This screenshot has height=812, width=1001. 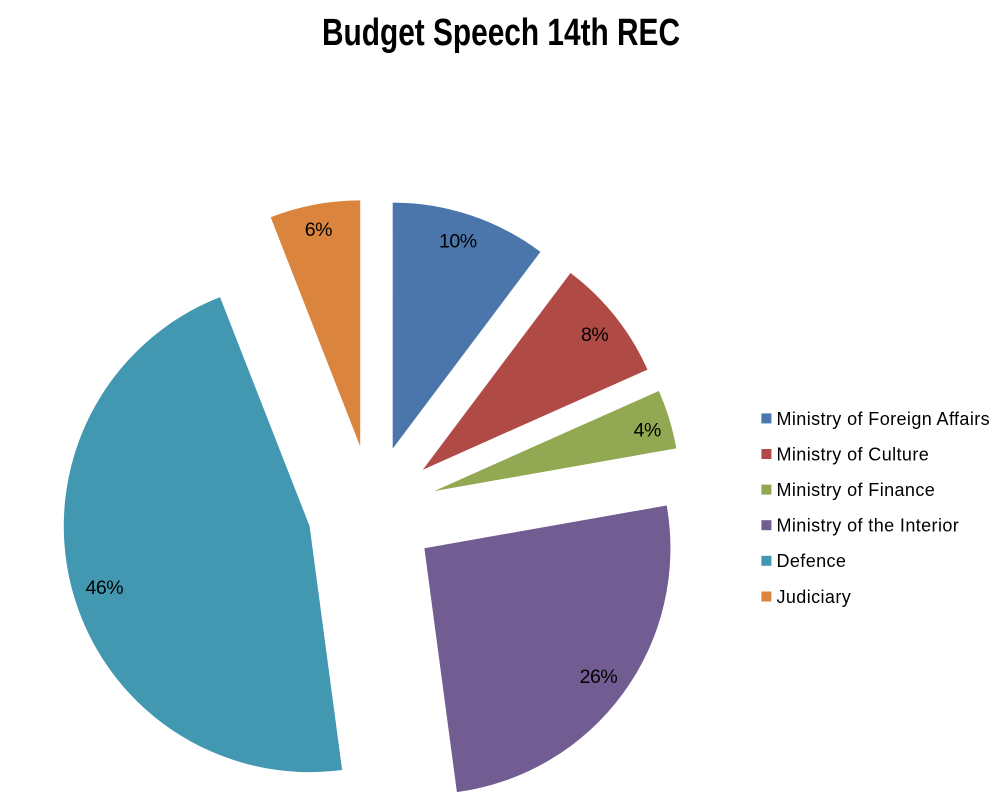 I want to click on svg-text: 10%, so click(x=458, y=242).